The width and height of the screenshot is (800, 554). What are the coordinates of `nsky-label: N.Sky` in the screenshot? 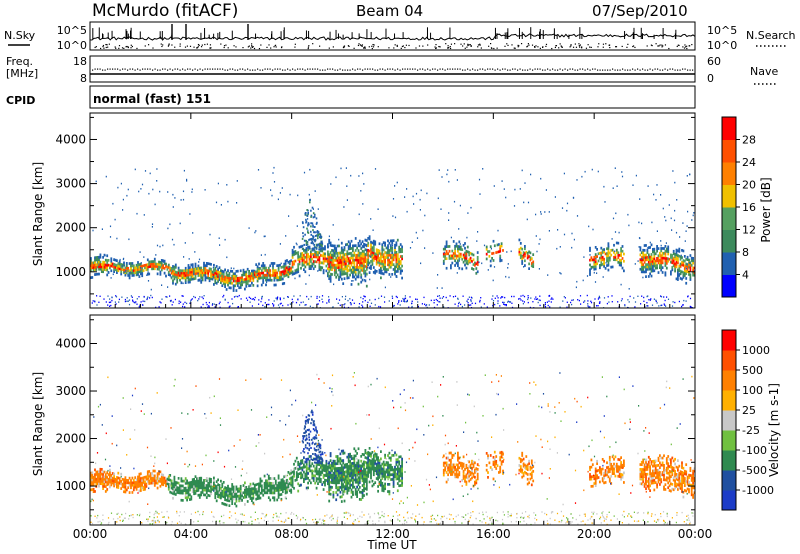 It's located at (20, 35).